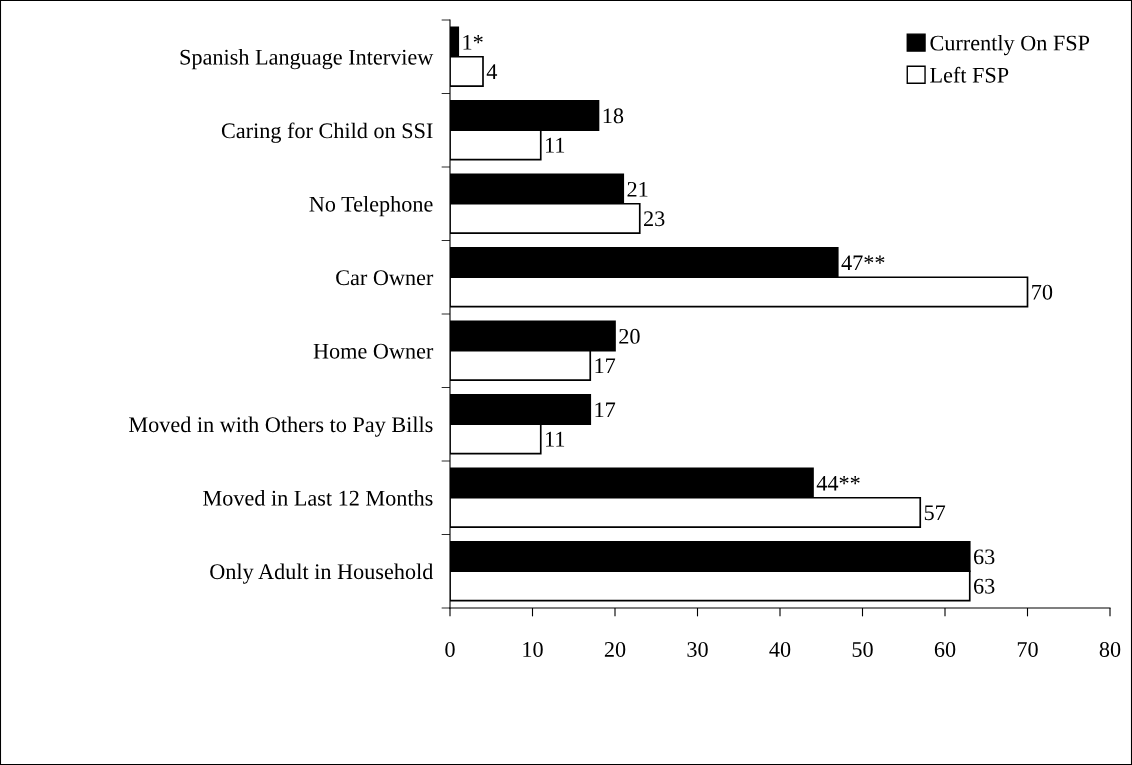 The image size is (1132, 765). What do you see at coordinates (969, 74) in the screenshot?
I see `legend-label: Left FSP` at bounding box center [969, 74].